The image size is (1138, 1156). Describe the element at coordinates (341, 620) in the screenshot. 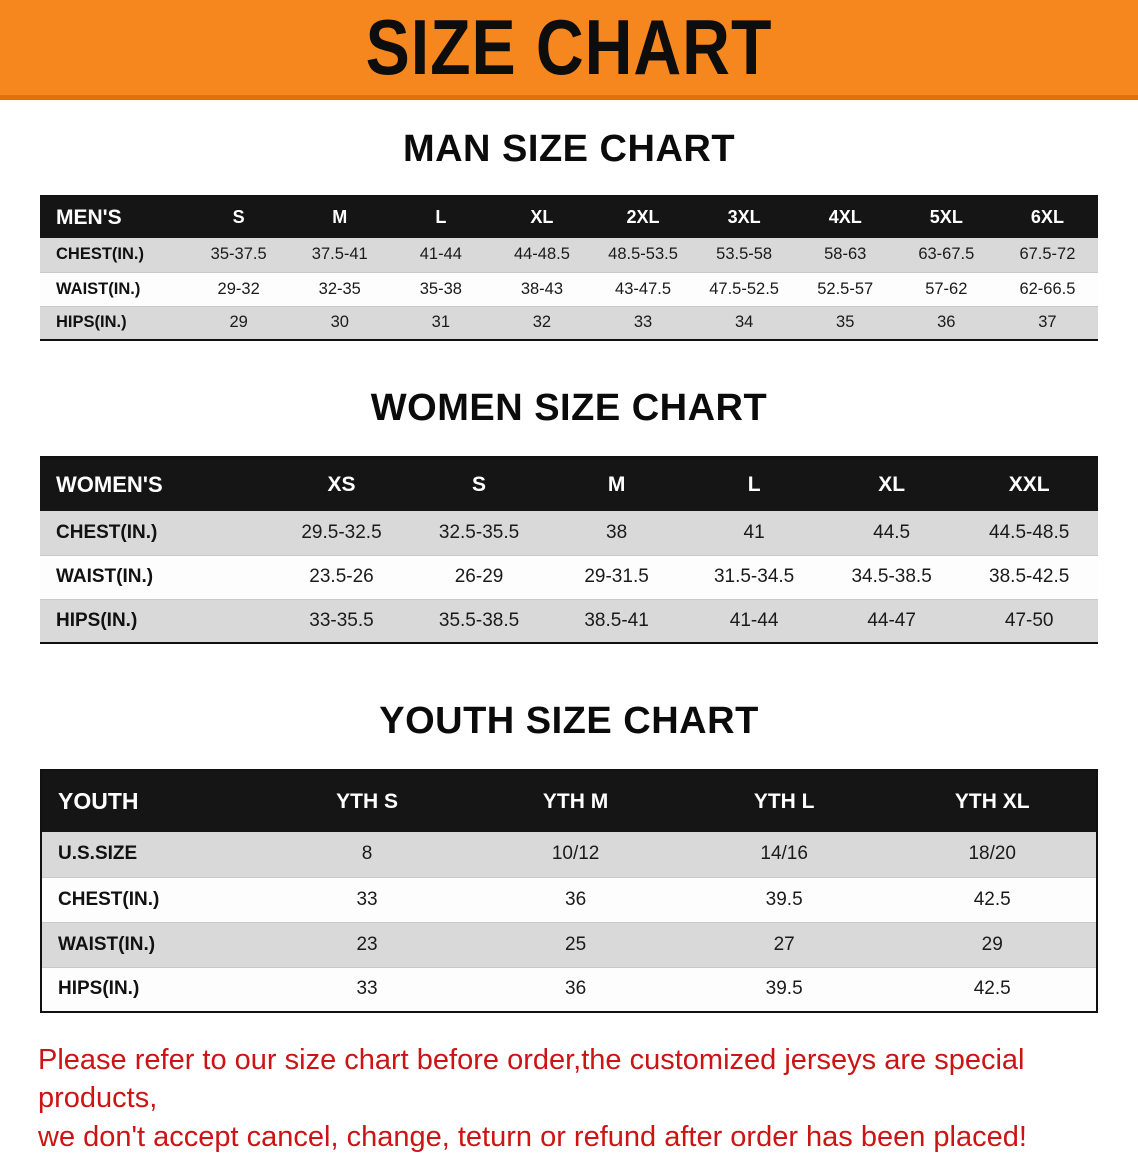

I see `size-value: 33-35.5` at that location.